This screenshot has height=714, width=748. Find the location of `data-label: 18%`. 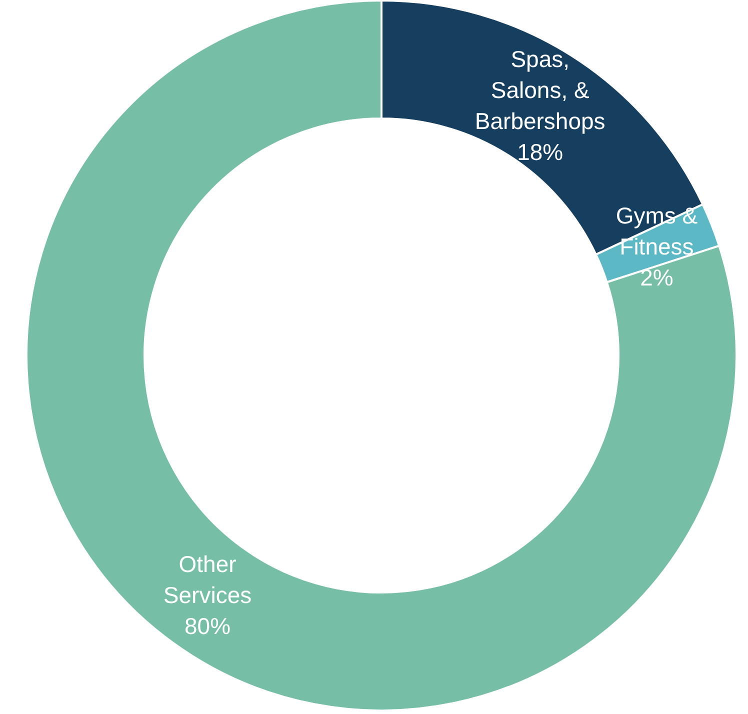

data-label: 18% is located at coordinates (540, 152).